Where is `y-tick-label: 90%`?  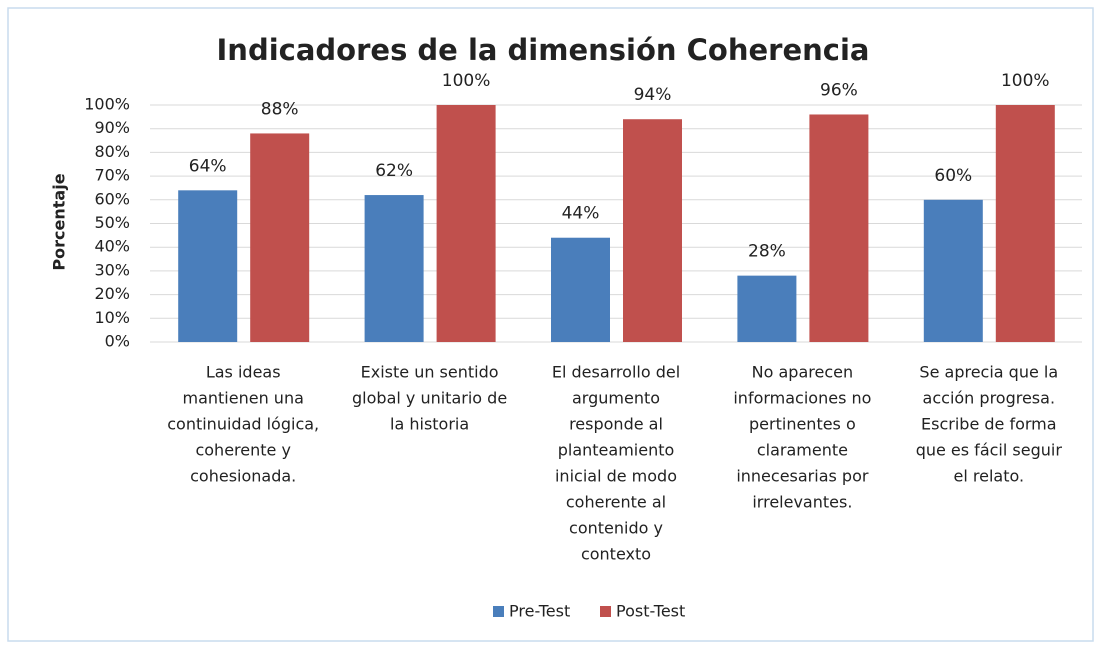
y-tick-label: 90% is located at coordinates (112, 127).